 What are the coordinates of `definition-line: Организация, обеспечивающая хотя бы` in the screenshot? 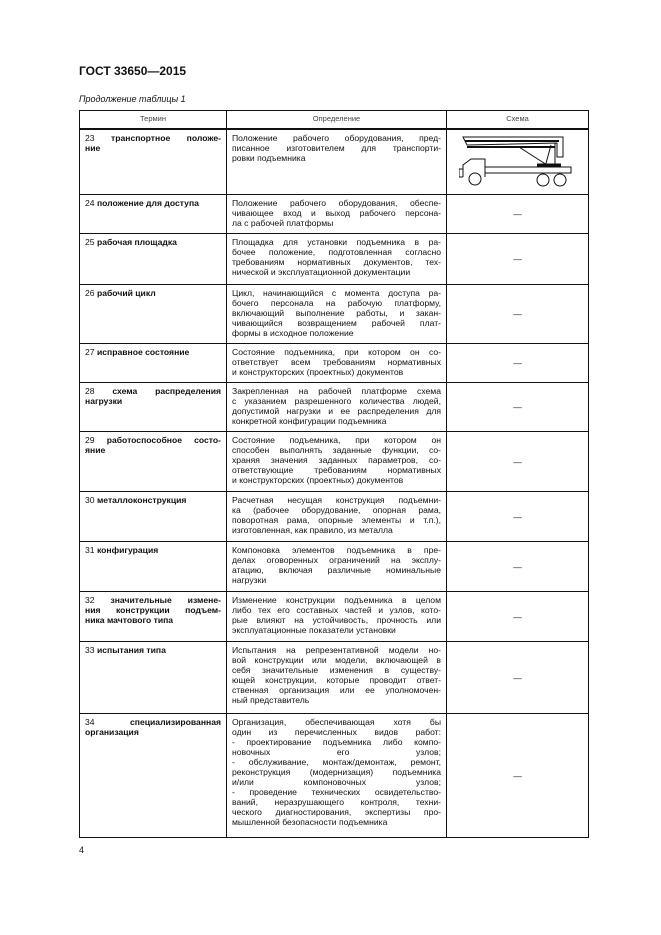 It's located at (336, 722).